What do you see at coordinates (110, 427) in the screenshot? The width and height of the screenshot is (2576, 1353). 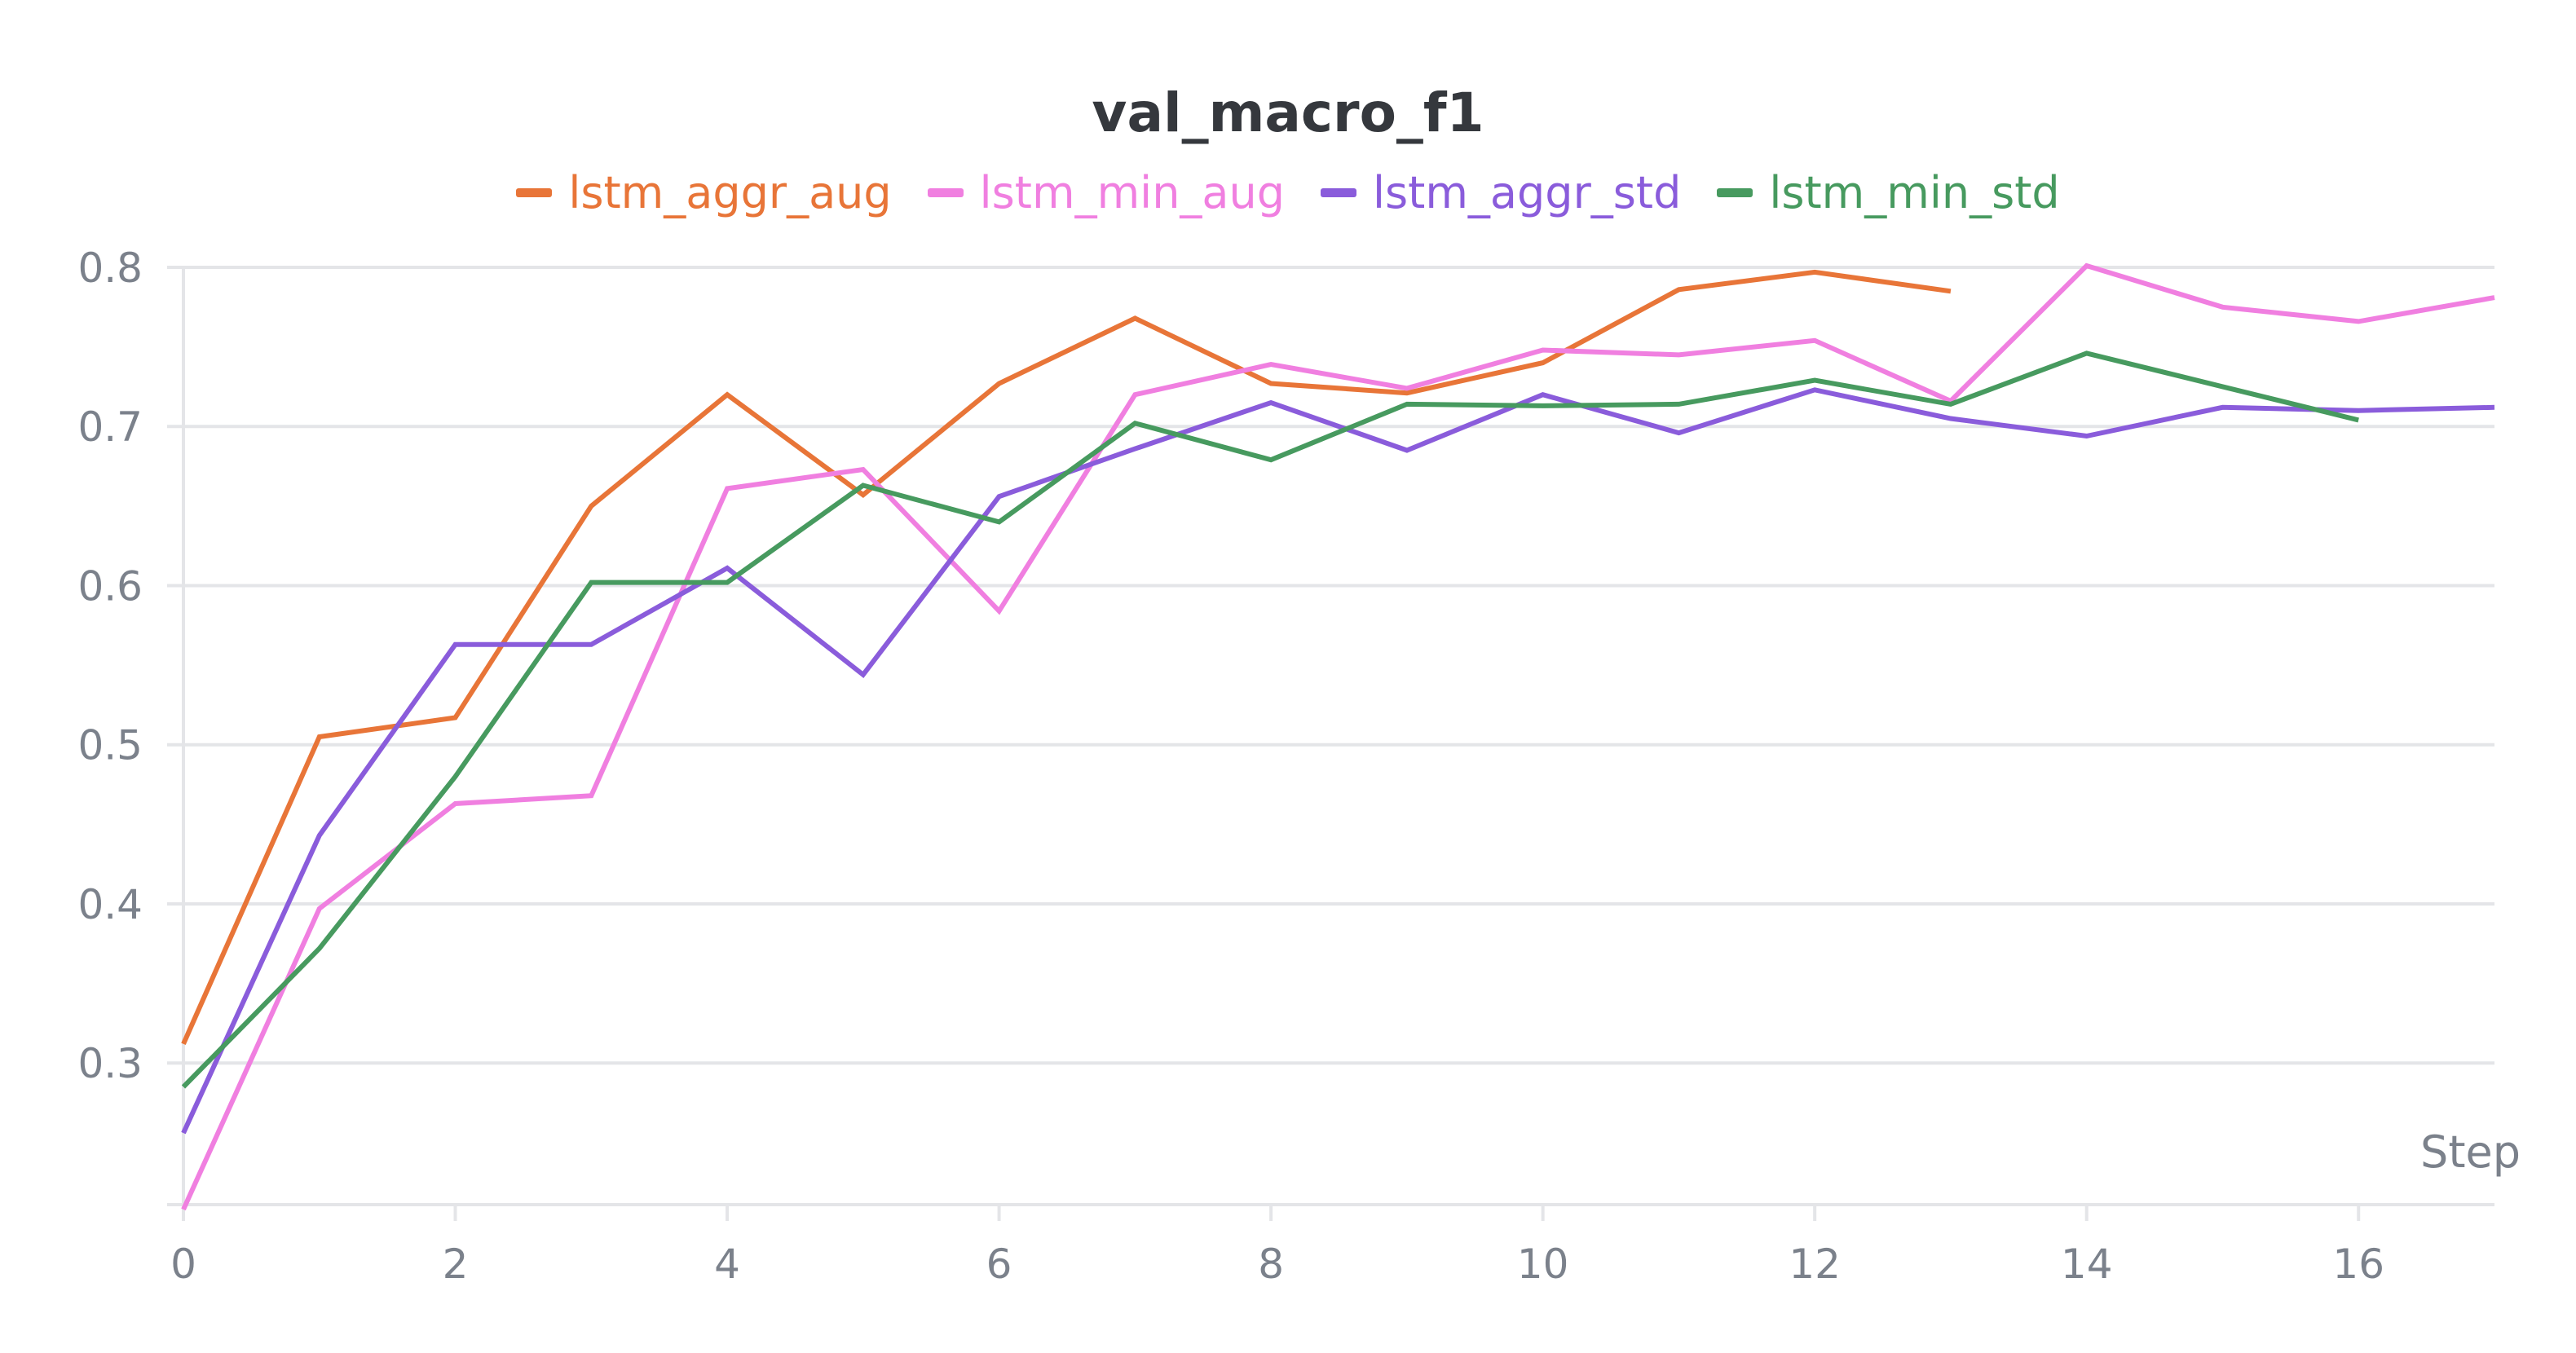 I see `y-tick-label: 0.7` at bounding box center [110, 427].